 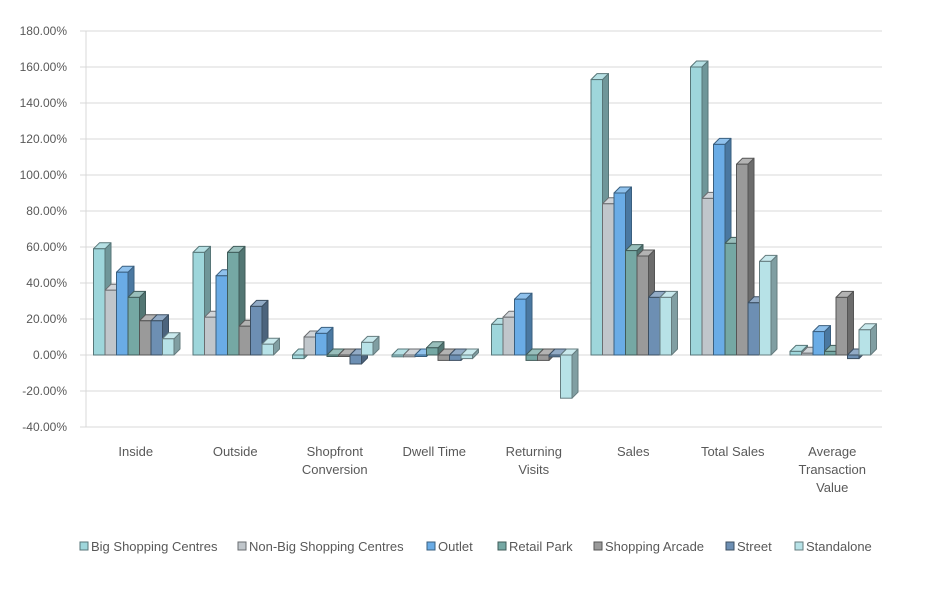 I want to click on x-category-label: Sales, so click(x=633, y=451).